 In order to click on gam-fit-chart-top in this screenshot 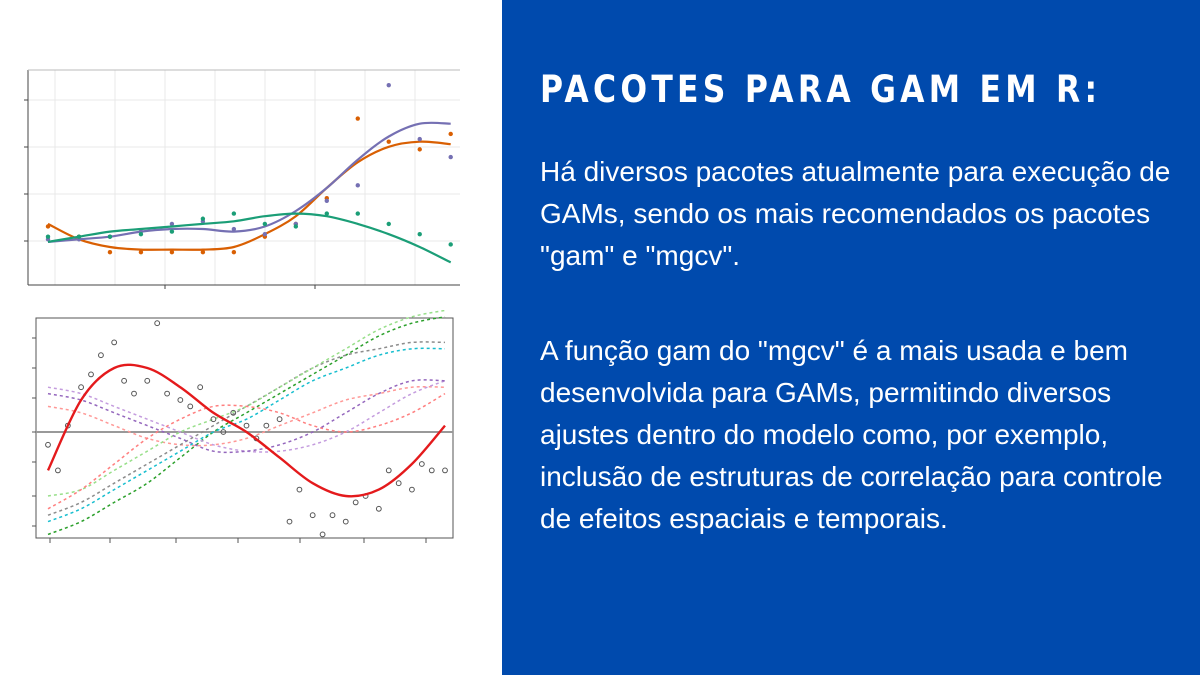, I will do `click(242, 179)`.